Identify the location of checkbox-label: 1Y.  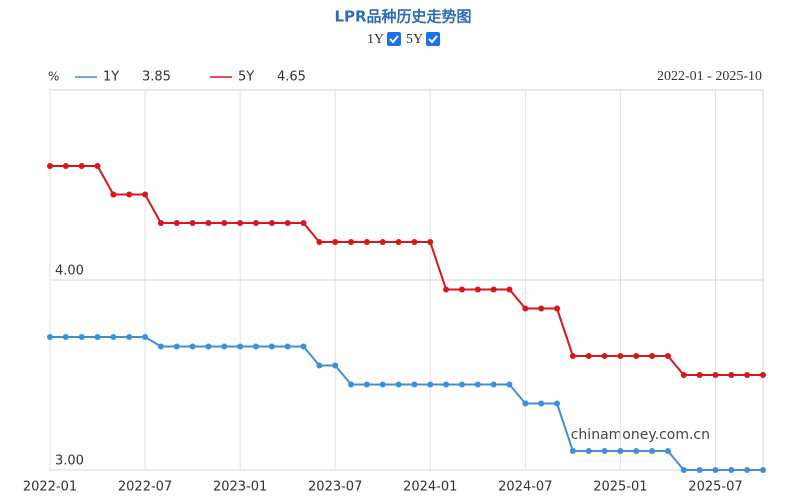
(375, 39).